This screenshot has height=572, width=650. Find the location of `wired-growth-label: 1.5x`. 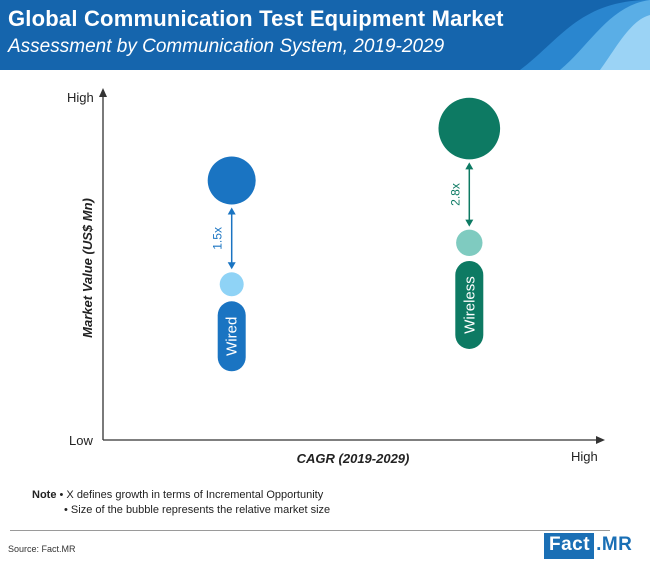

wired-growth-label: 1.5x is located at coordinates (218, 238).